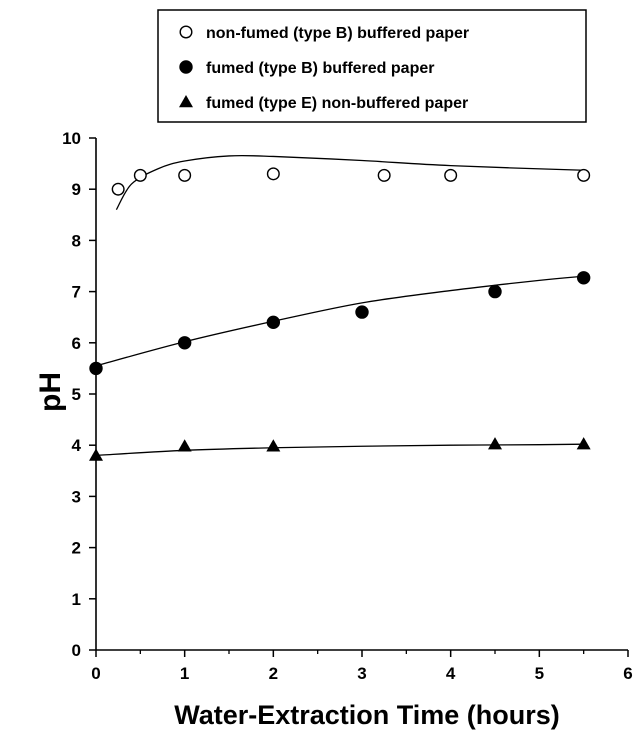 Image resolution: width=636 pixels, height=734 pixels. Describe the element at coordinates (76, 292) in the screenshot. I see `y-tick-label: 7` at that location.